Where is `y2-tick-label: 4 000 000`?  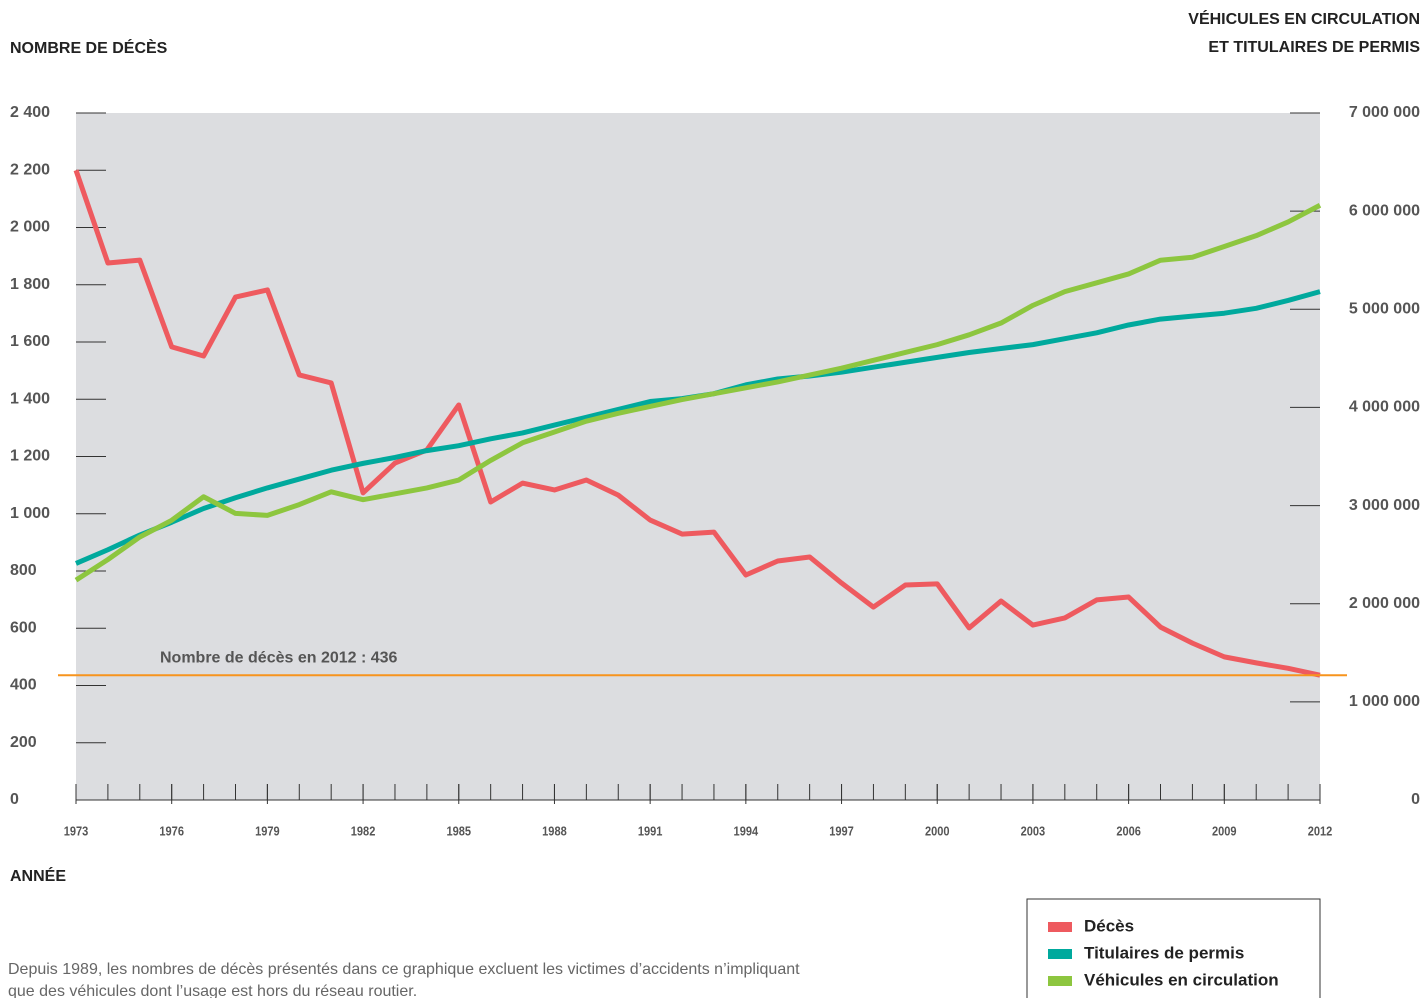
y2-tick-label: 4 000 000 is located at coordinates (1384, 407).